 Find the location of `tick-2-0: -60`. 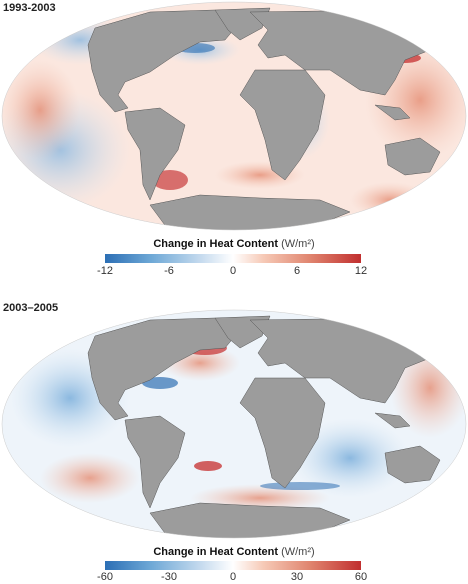

tick-2-0: -60 is located at coordinates (105, 577).